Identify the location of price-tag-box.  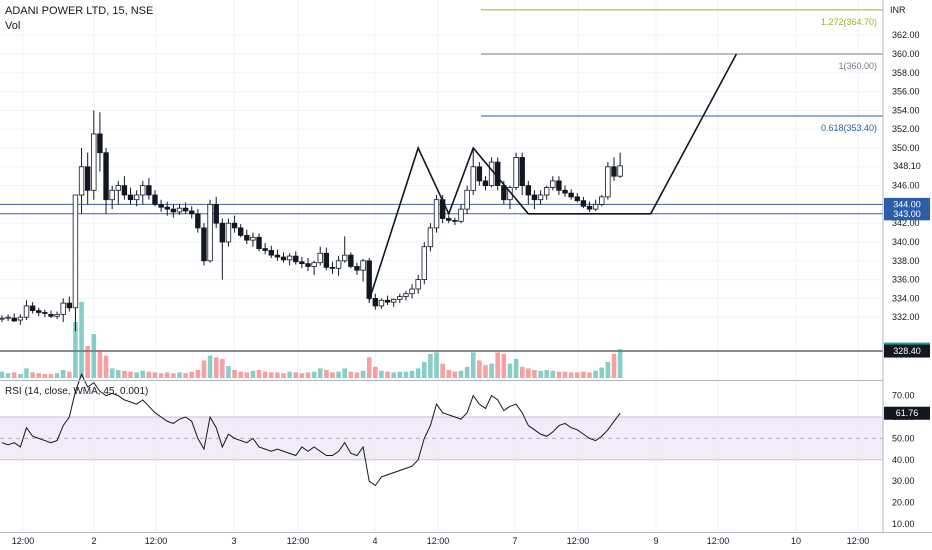
(907, 214).